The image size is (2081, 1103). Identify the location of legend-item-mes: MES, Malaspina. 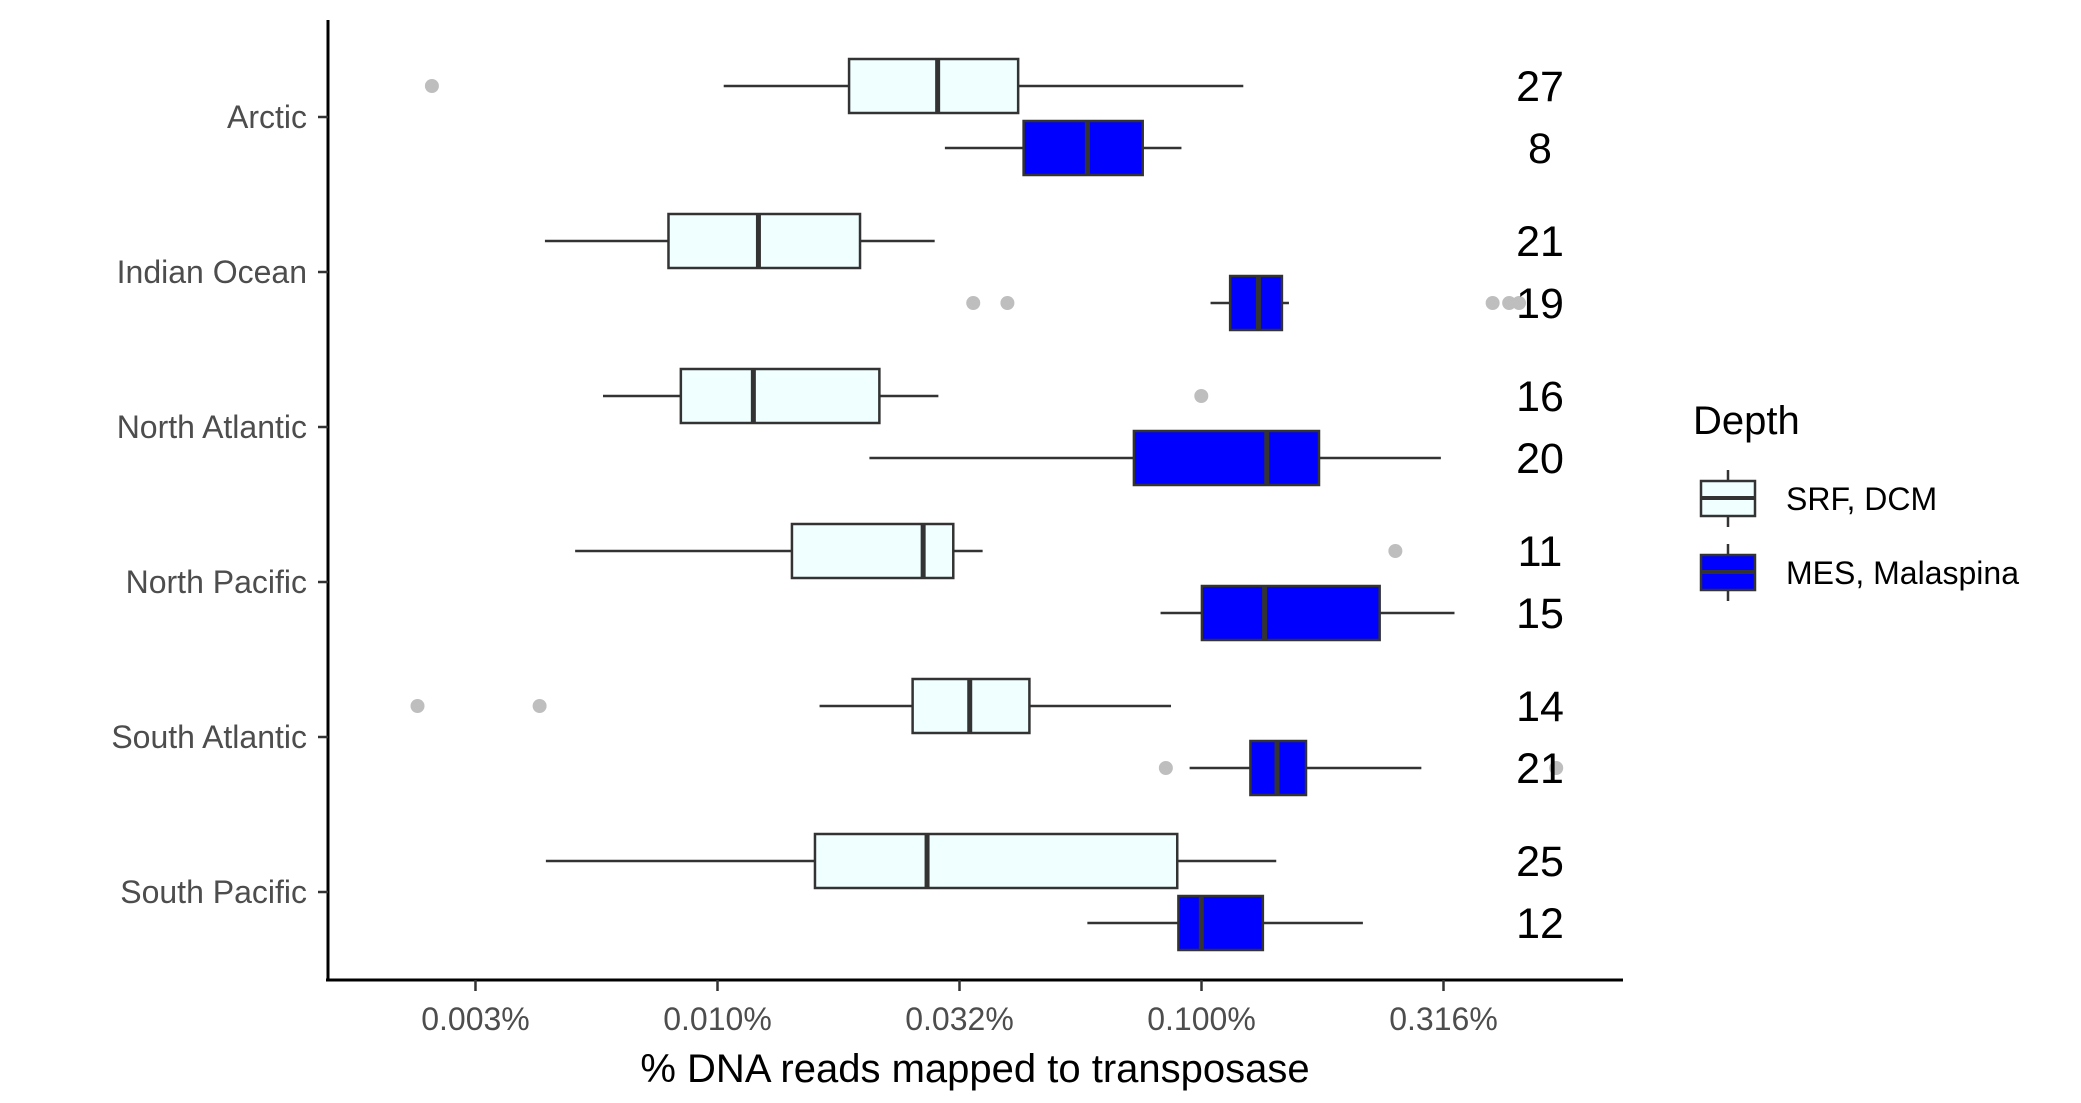
(1859, 572).